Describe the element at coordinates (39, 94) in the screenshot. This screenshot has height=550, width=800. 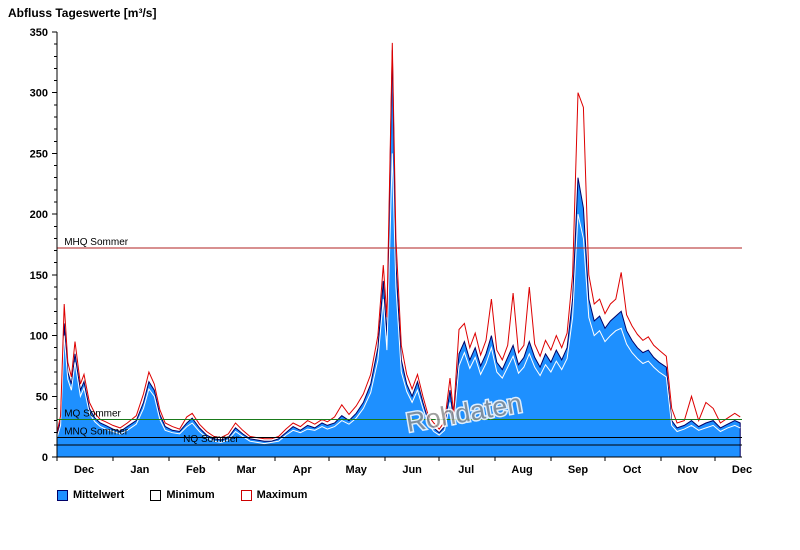
I see `y-tick-label: 300` at that location.